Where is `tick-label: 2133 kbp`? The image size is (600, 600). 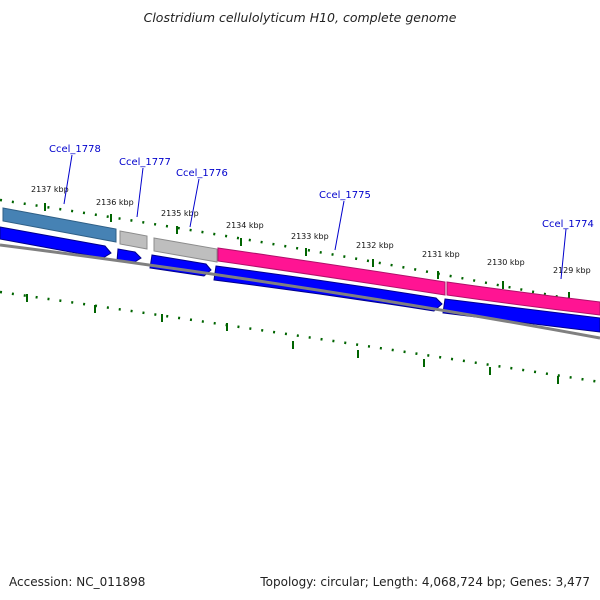
tick-label: 2133 kbp is located at coordinates (310, 236).